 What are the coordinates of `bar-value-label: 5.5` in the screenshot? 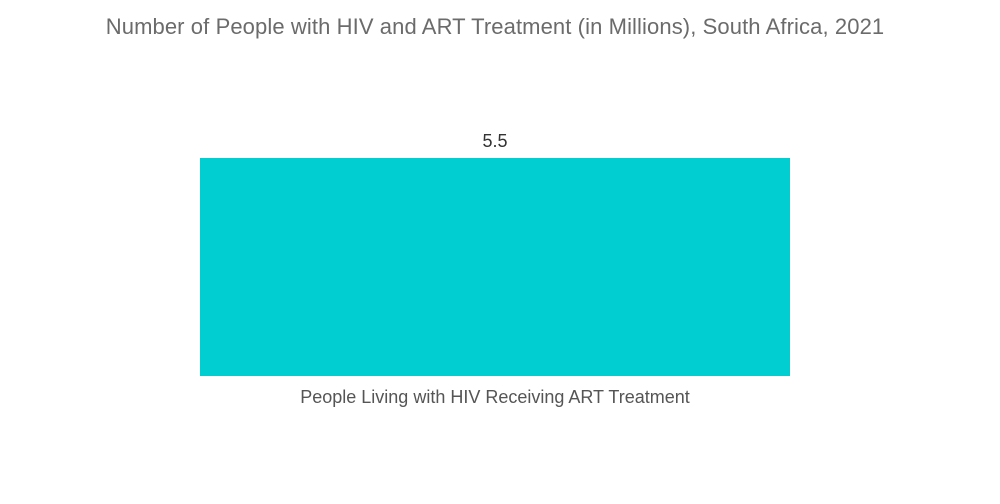 It's located at (494, 141).